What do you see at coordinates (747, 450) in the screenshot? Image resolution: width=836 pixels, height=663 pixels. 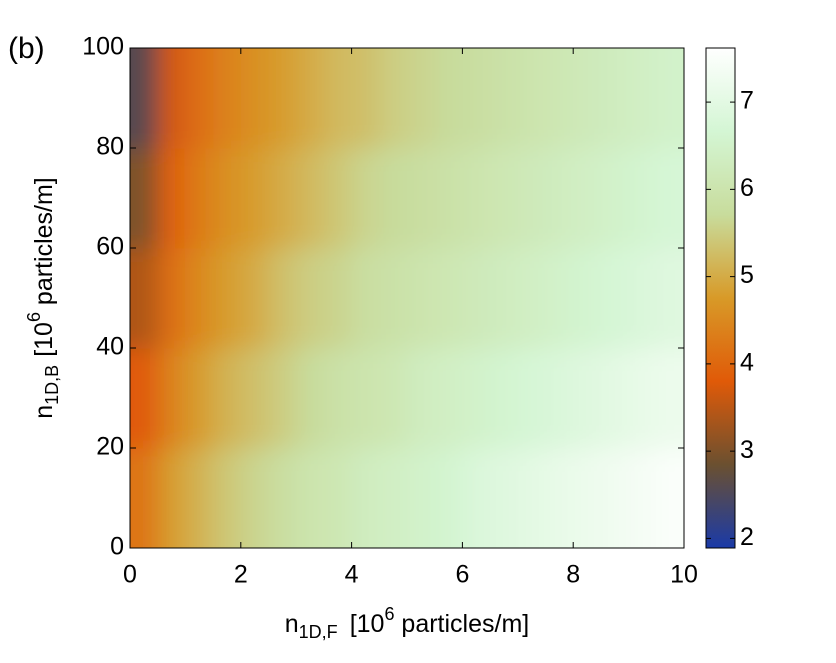 I see `colorbar-tick-label: 3` at bounding box center [747, 450].